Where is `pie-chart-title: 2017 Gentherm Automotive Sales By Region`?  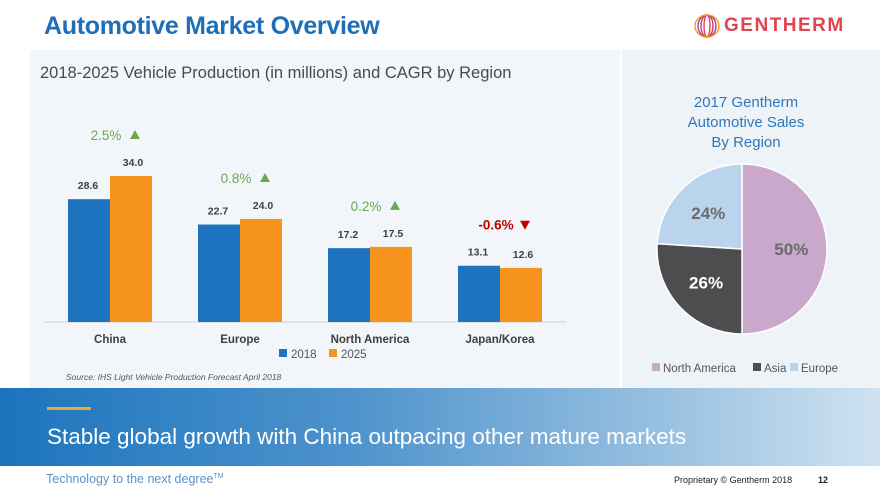 pie-chart-title: 2017 Gentherm Automotive Sales By Region is located at coordinates (746, 123).